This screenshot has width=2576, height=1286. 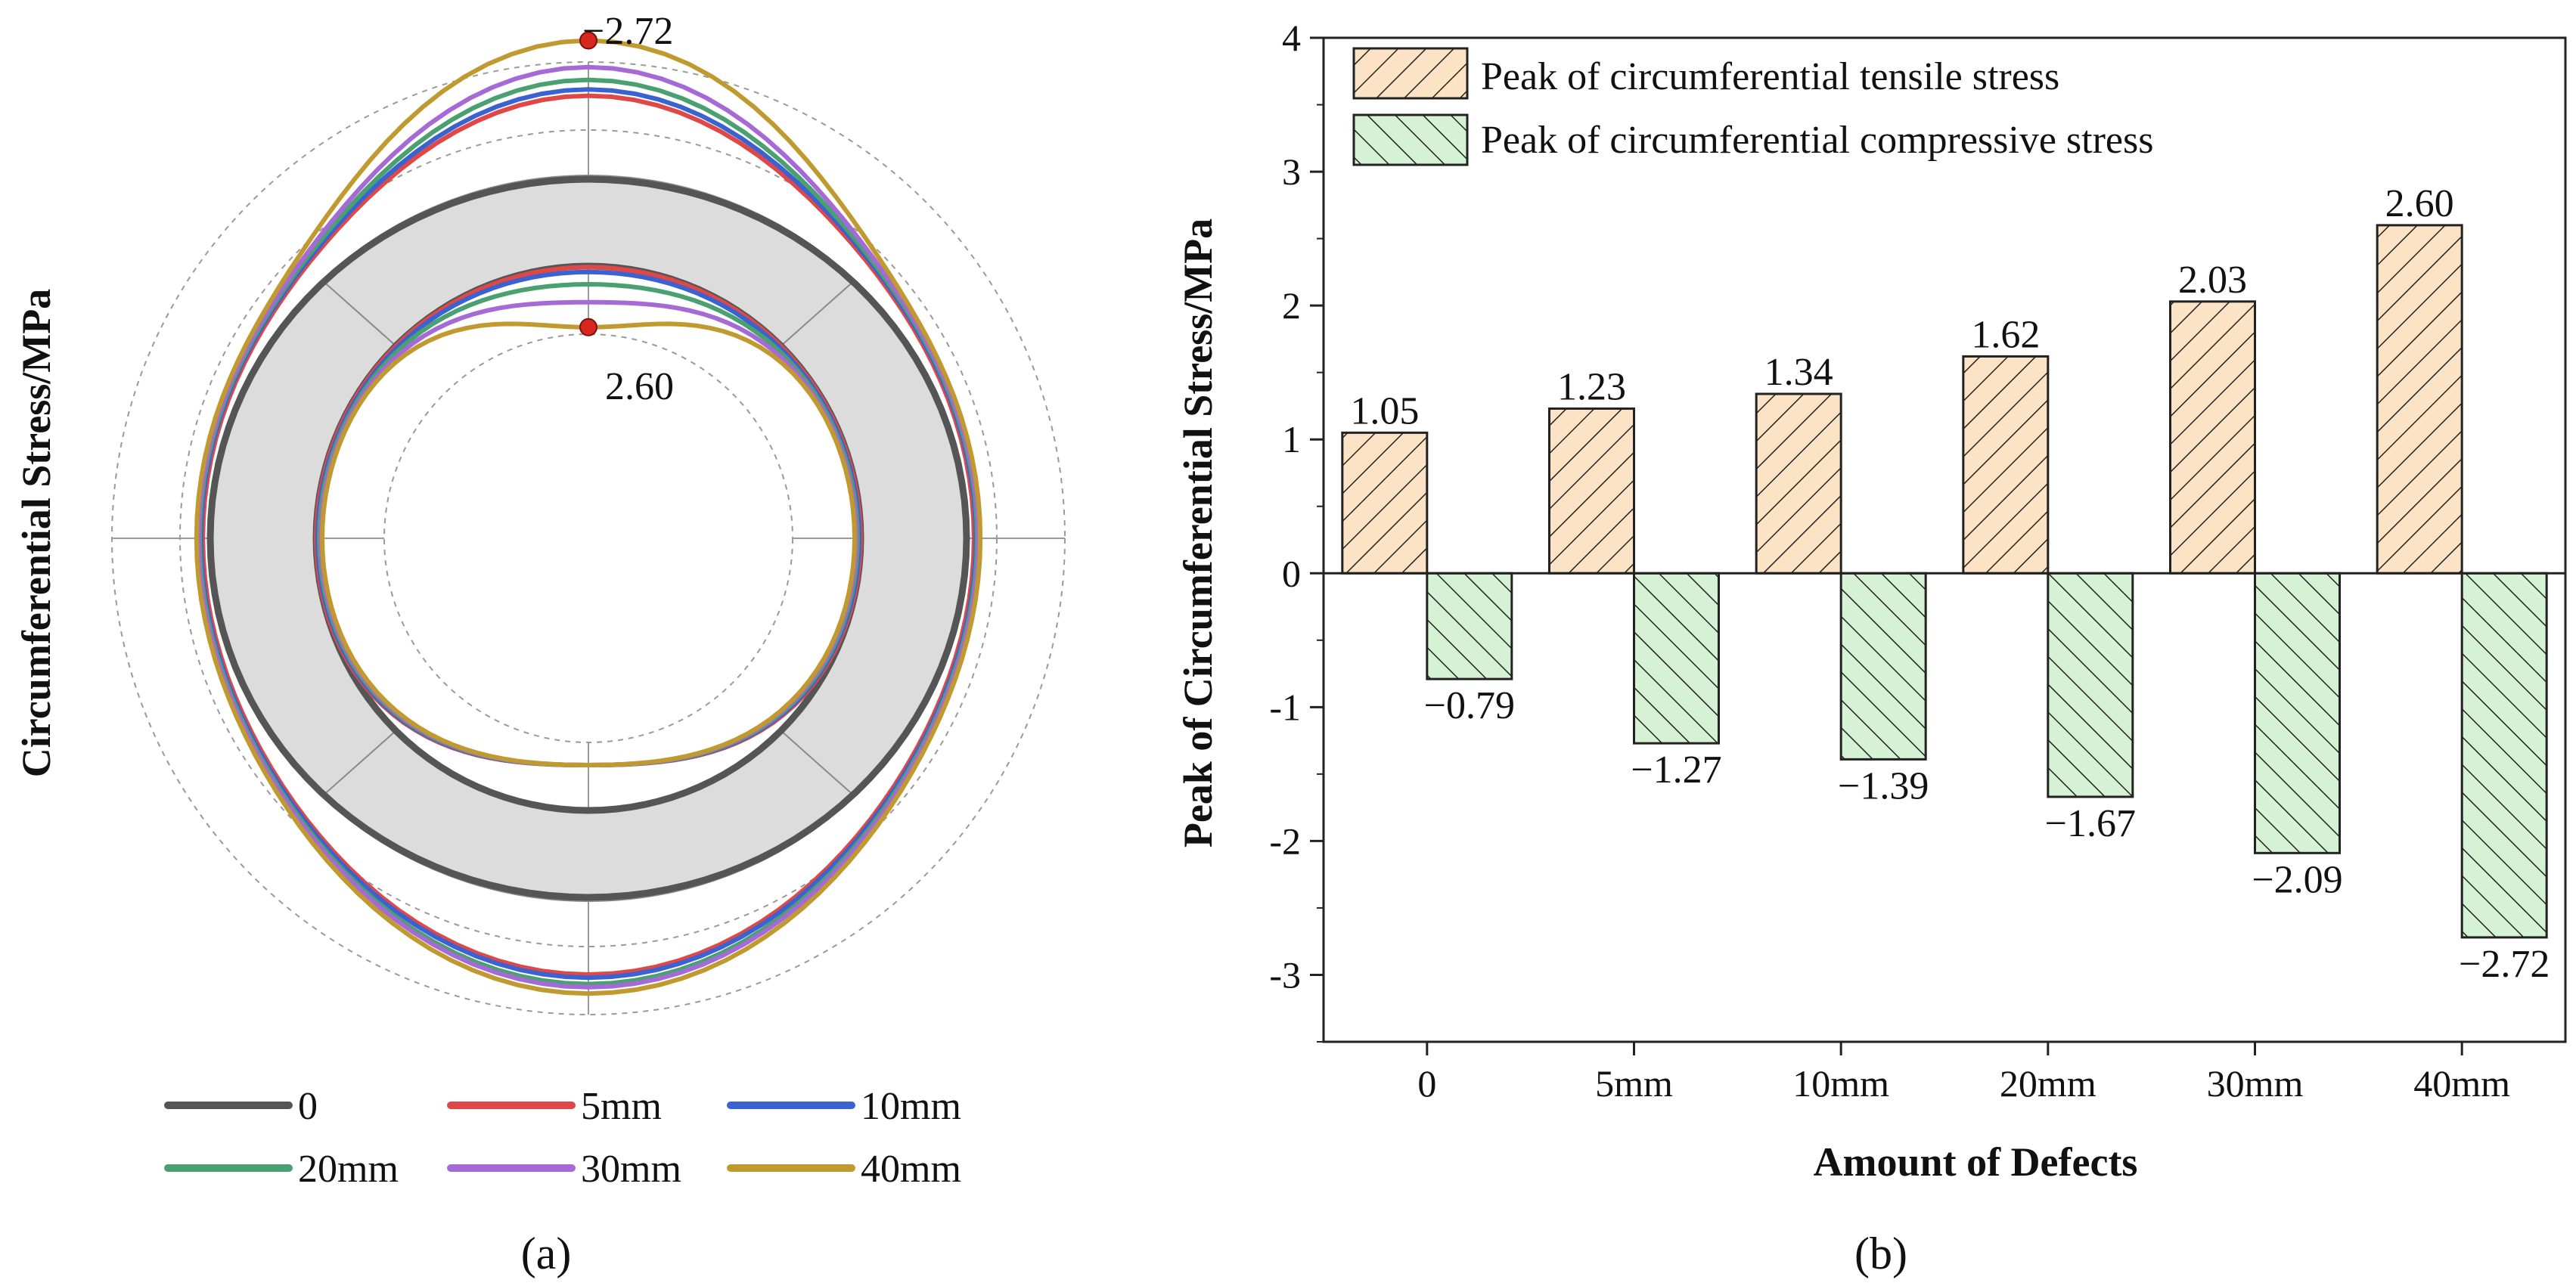 What do you see at coordinates (627, 32) in the screenshot?
I see `annotation-top-value: −2.72` at bounding box center [627, 32].